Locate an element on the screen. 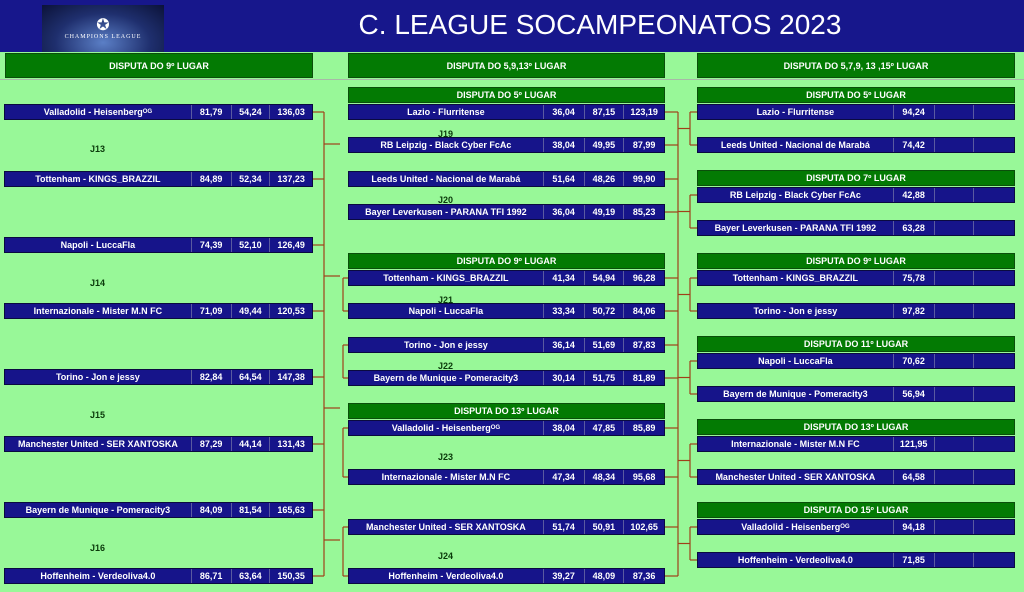  group-header: DISPUTA DO 9º LUGAR is located at coordinates (506, 261).